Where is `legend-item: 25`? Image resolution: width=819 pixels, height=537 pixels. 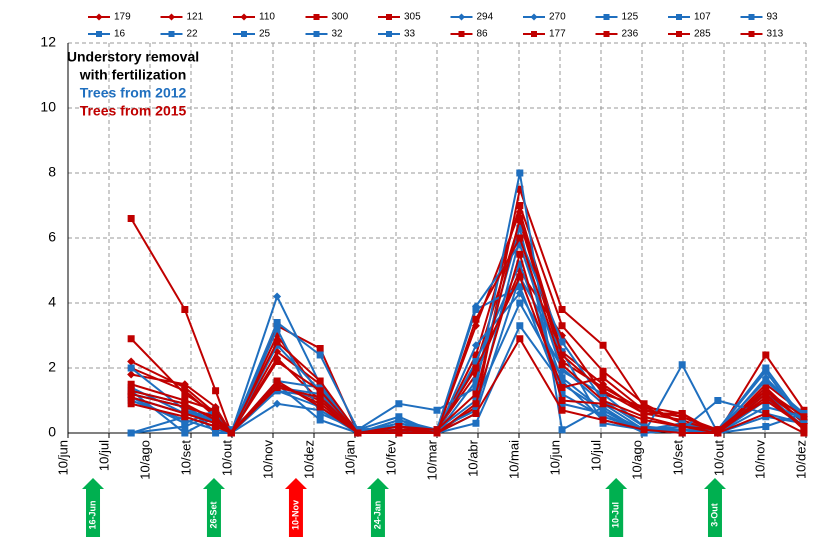 legend-item: 25 is located at coordinates (252, 34).